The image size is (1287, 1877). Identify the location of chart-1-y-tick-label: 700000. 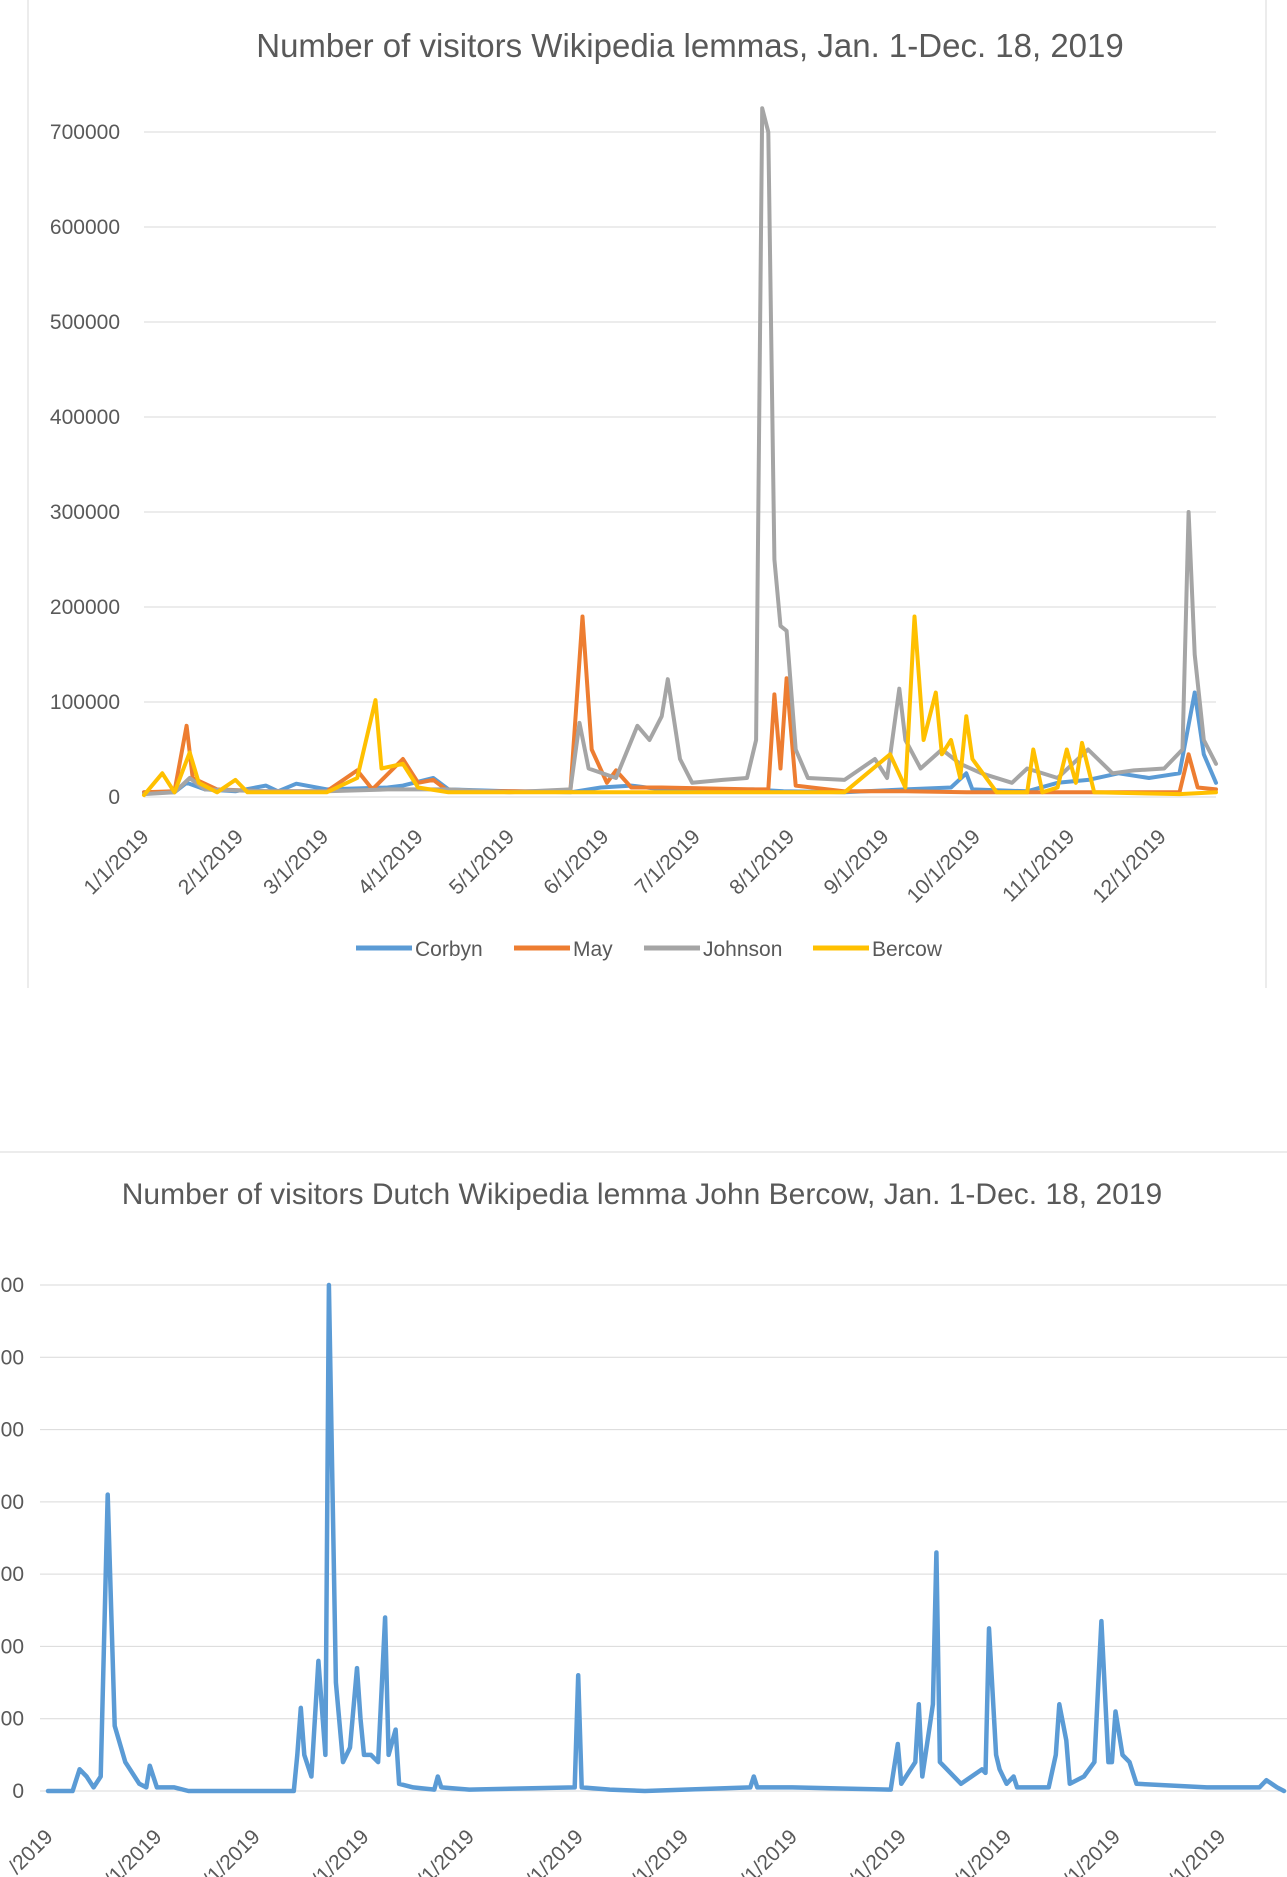
(85, 132).